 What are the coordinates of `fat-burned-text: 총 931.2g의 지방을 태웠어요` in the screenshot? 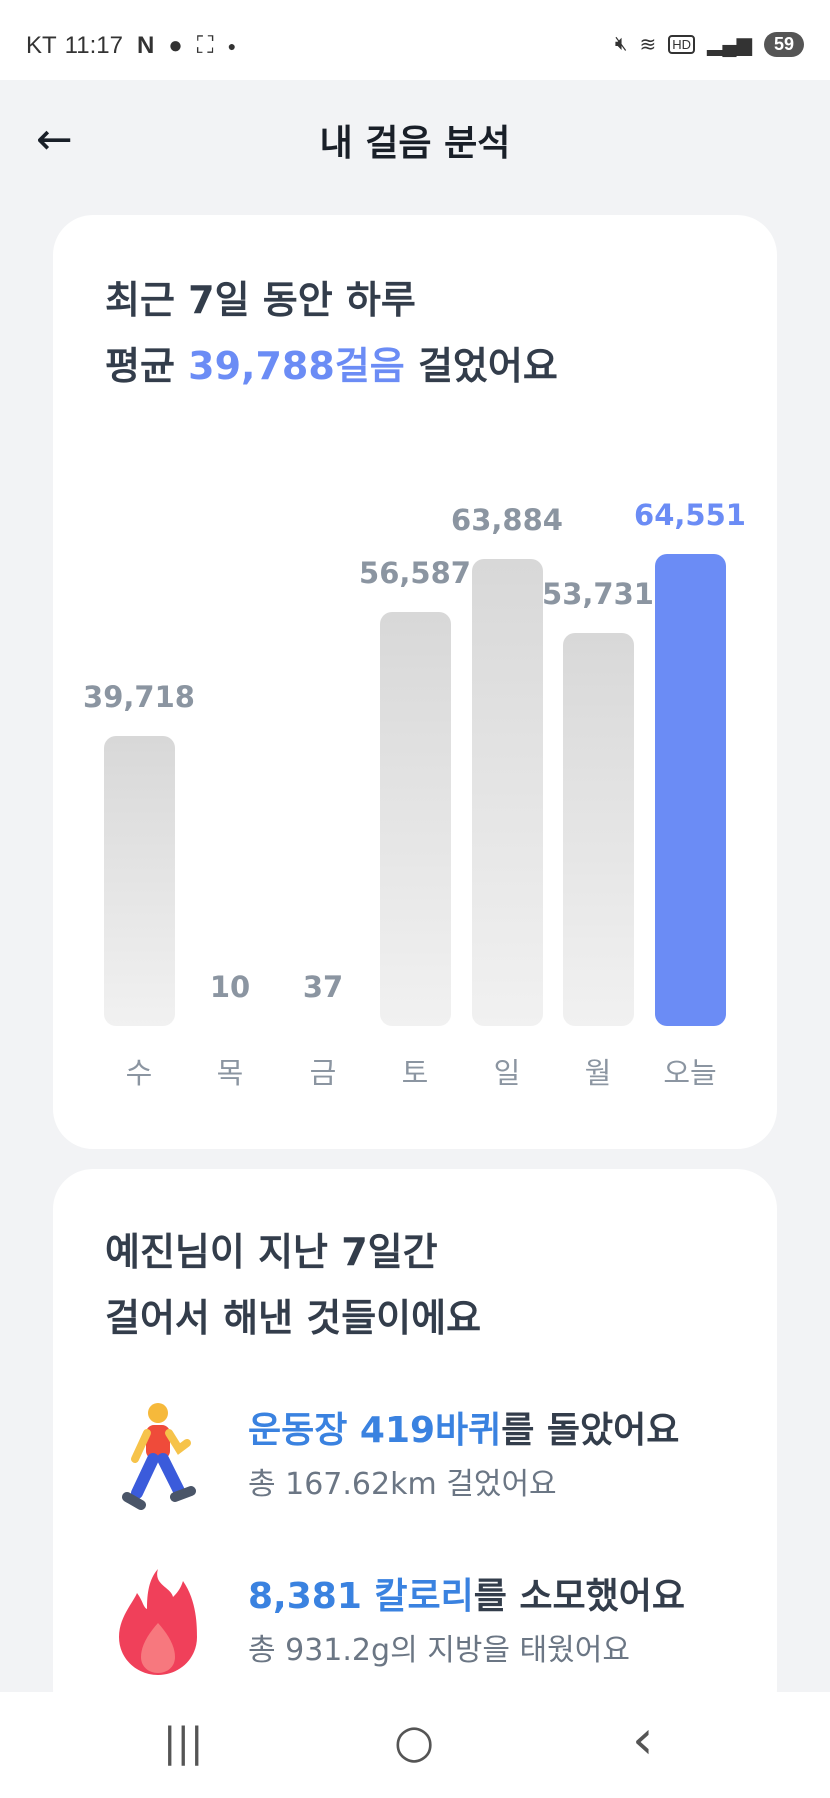 It's located at (439, 1650).